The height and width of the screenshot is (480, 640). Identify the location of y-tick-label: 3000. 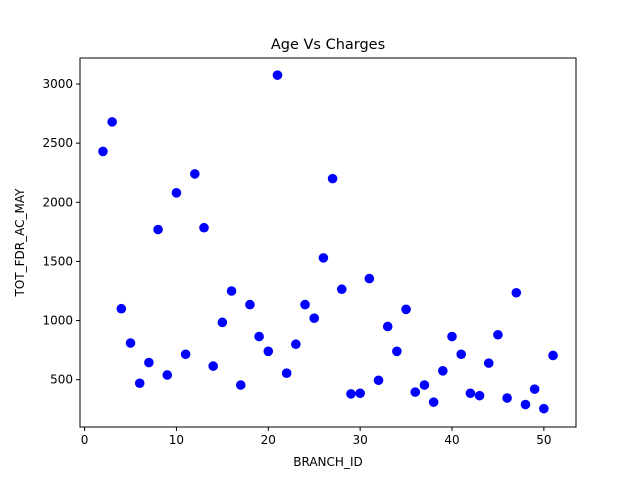
(57, 84).